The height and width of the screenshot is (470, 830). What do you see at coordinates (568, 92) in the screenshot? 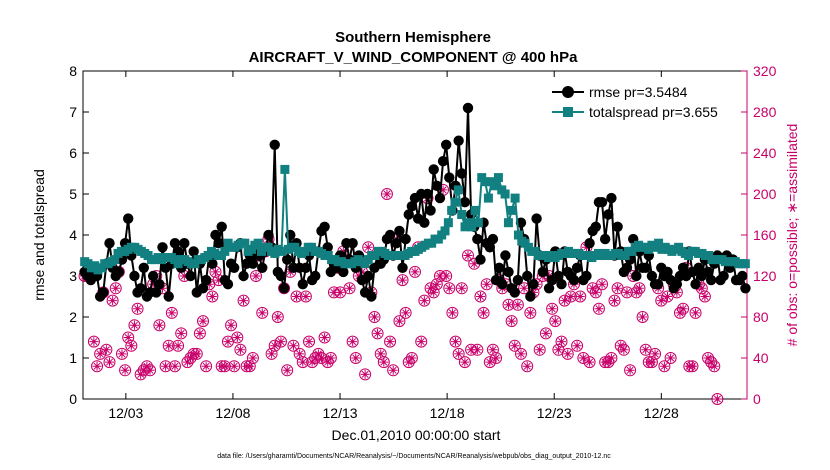
I see `legend-rmse-marker` at bounding box center [568, 92].